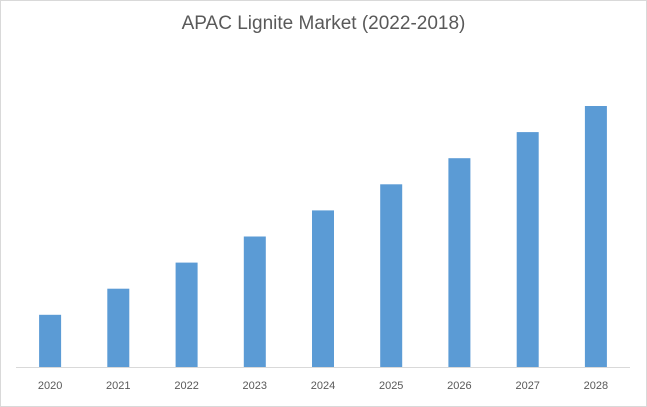 Image resolution: width=647 pixels, height=407 pixels. Describe the element at coordinates (527, 249) in the screenshot. I see `bar-2027` at that location.